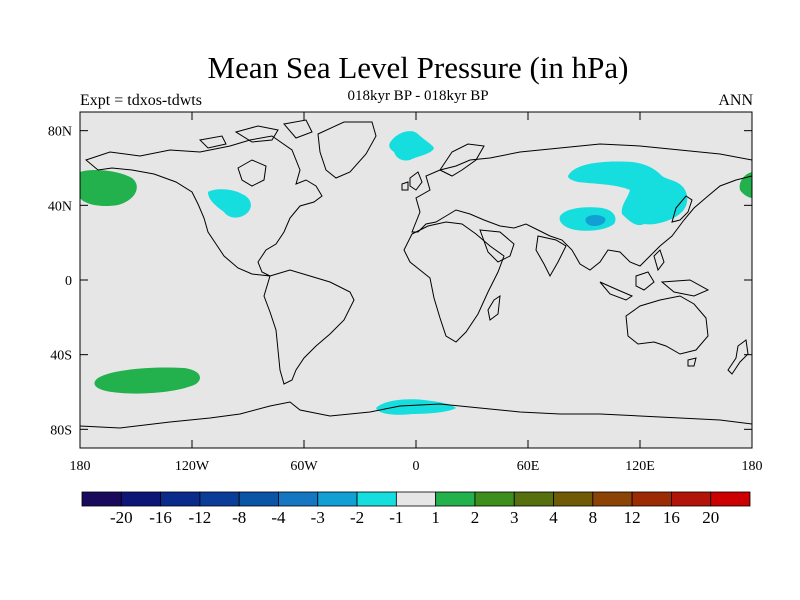 This screenshot has width=800, height=600. Describe the element at coordinates (412, 181) in the screenshot. I see `british-isles-coastline` at that location.